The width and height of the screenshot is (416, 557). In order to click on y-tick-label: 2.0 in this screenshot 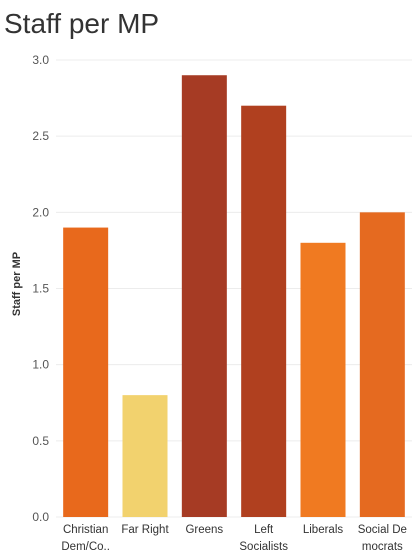, I will do `click(40, 212)`.